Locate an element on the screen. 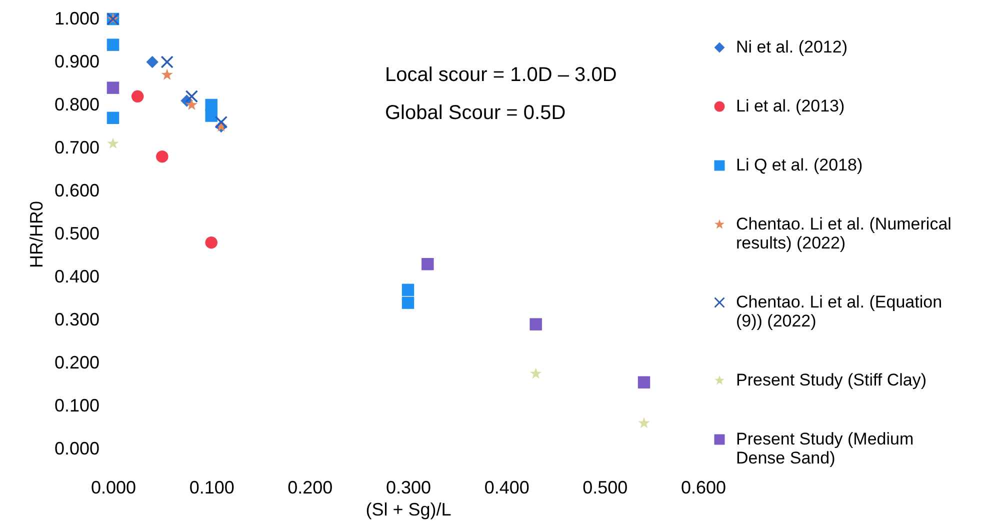  legend-label: Li Q et al. (2018) is located at coordinates (799, 165).